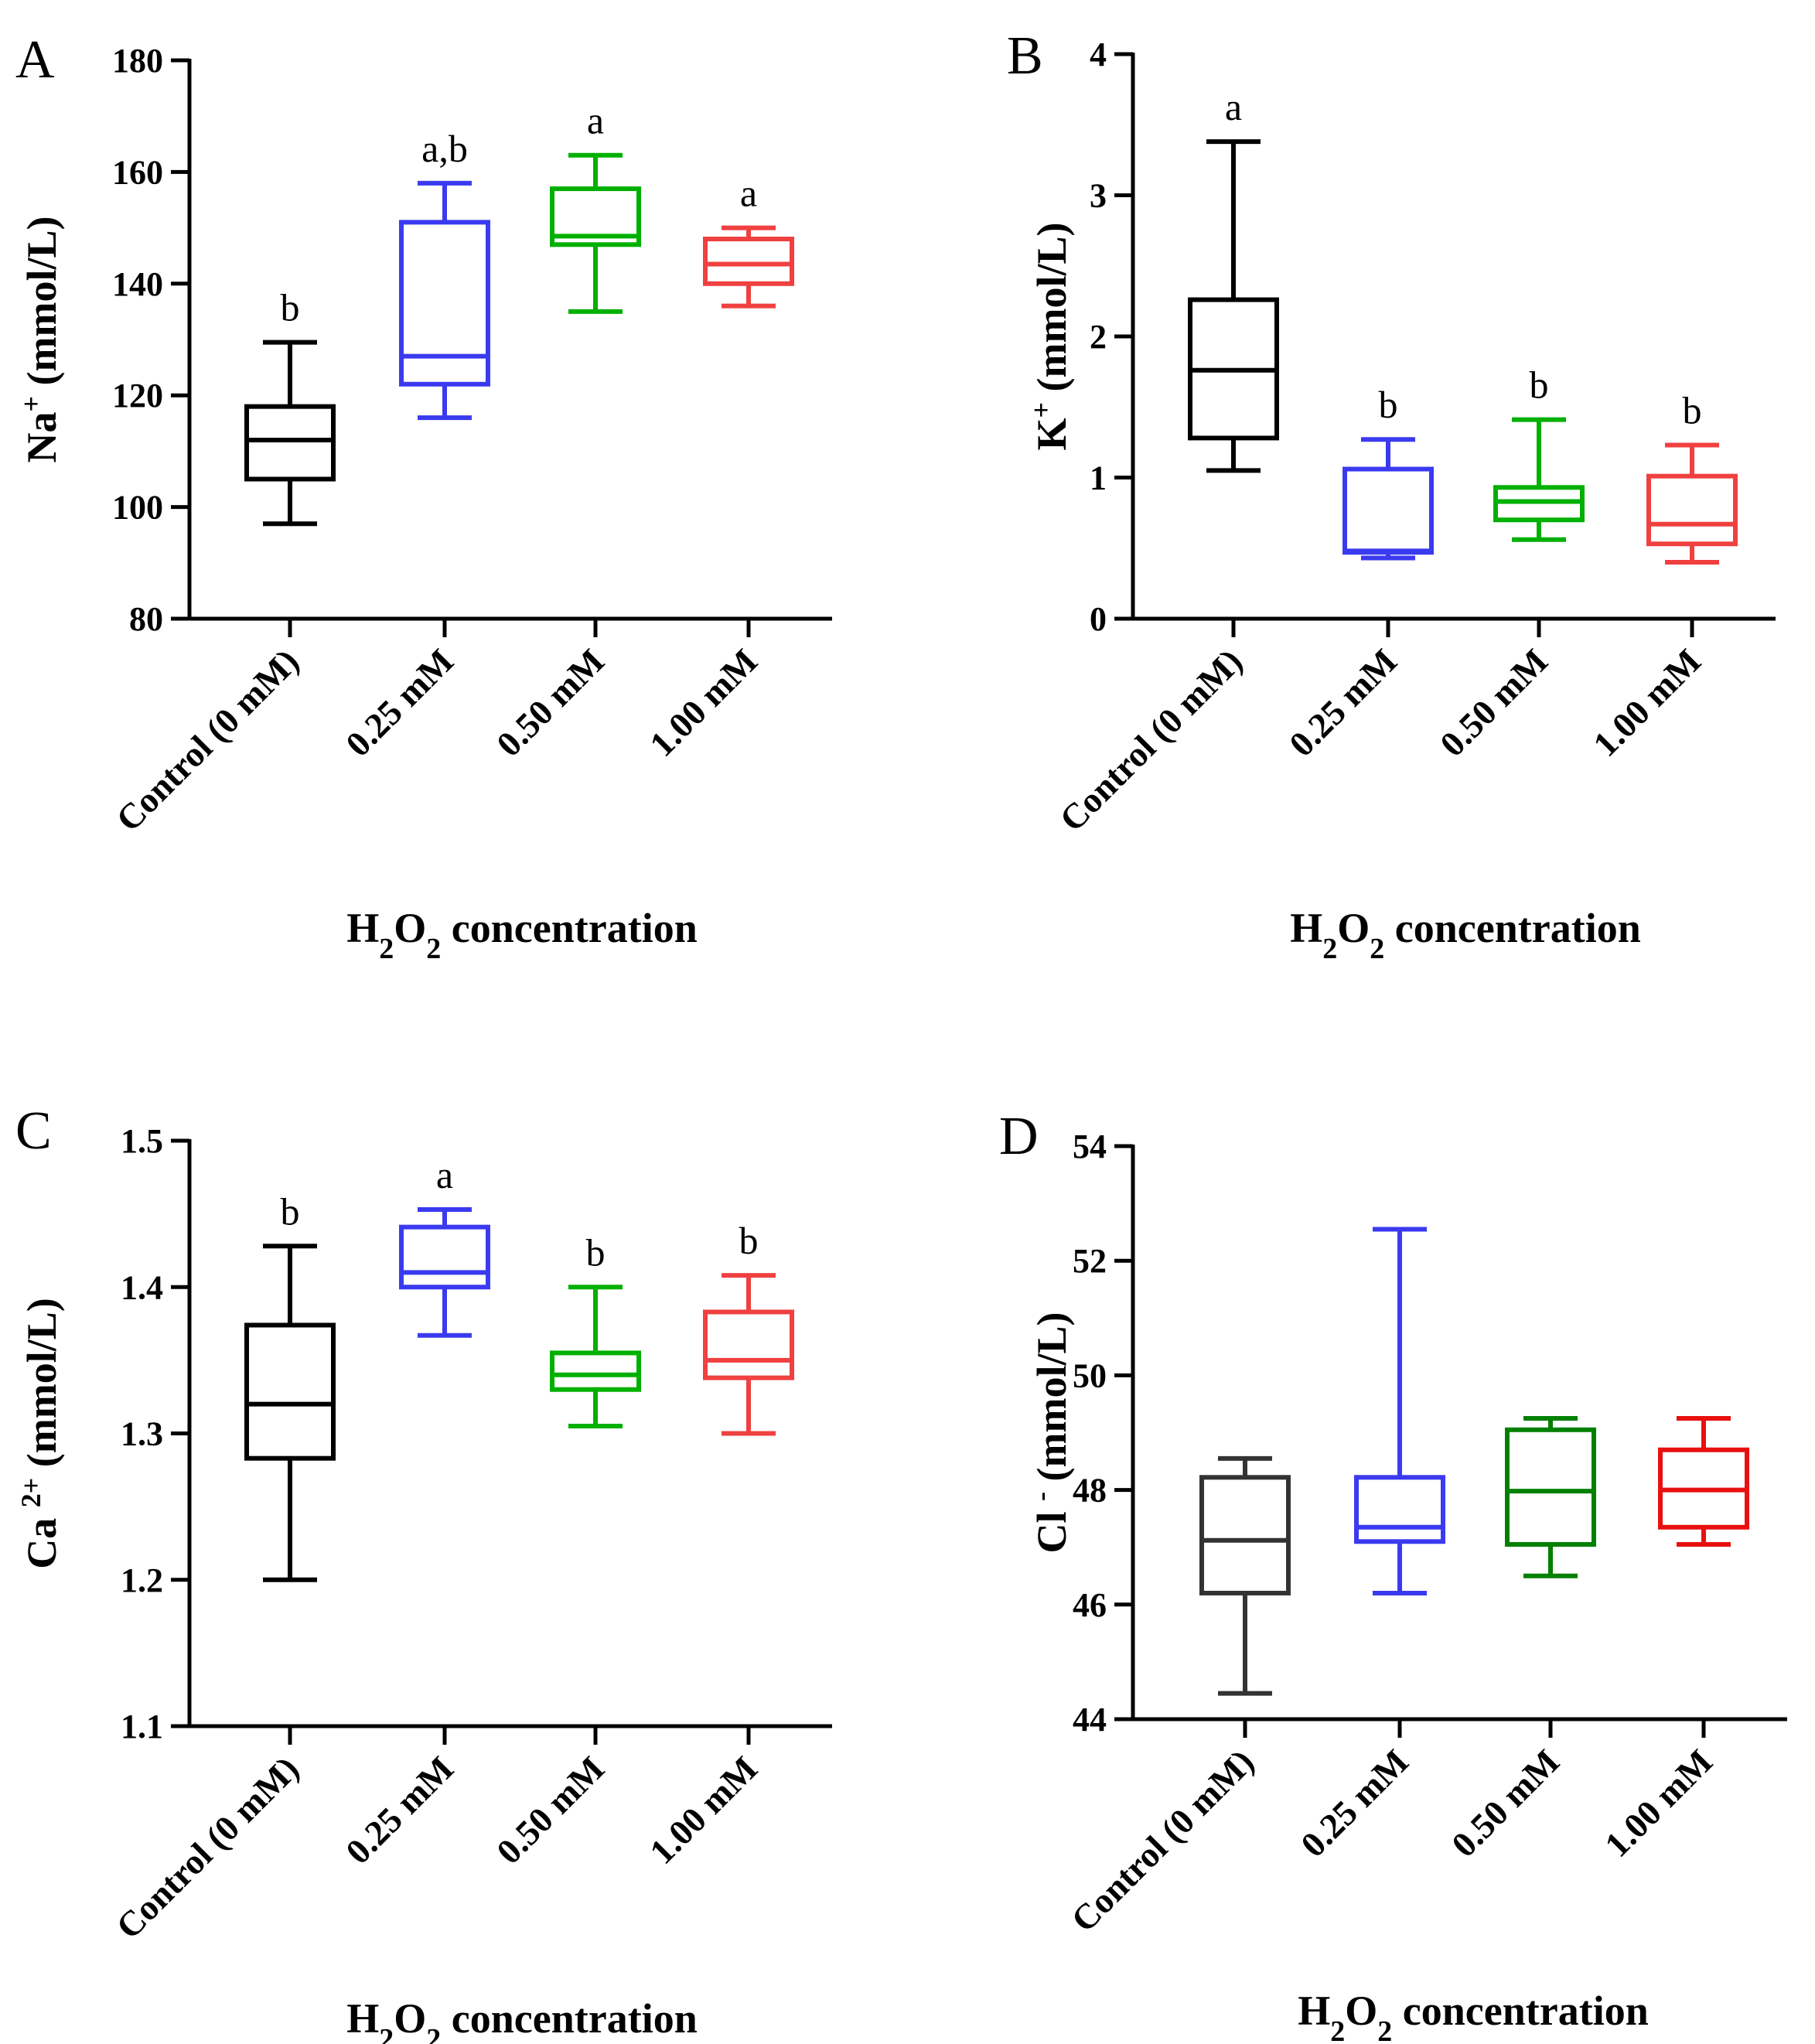  I want to click on y-tick-label: 1.5, so click(142, 1141).